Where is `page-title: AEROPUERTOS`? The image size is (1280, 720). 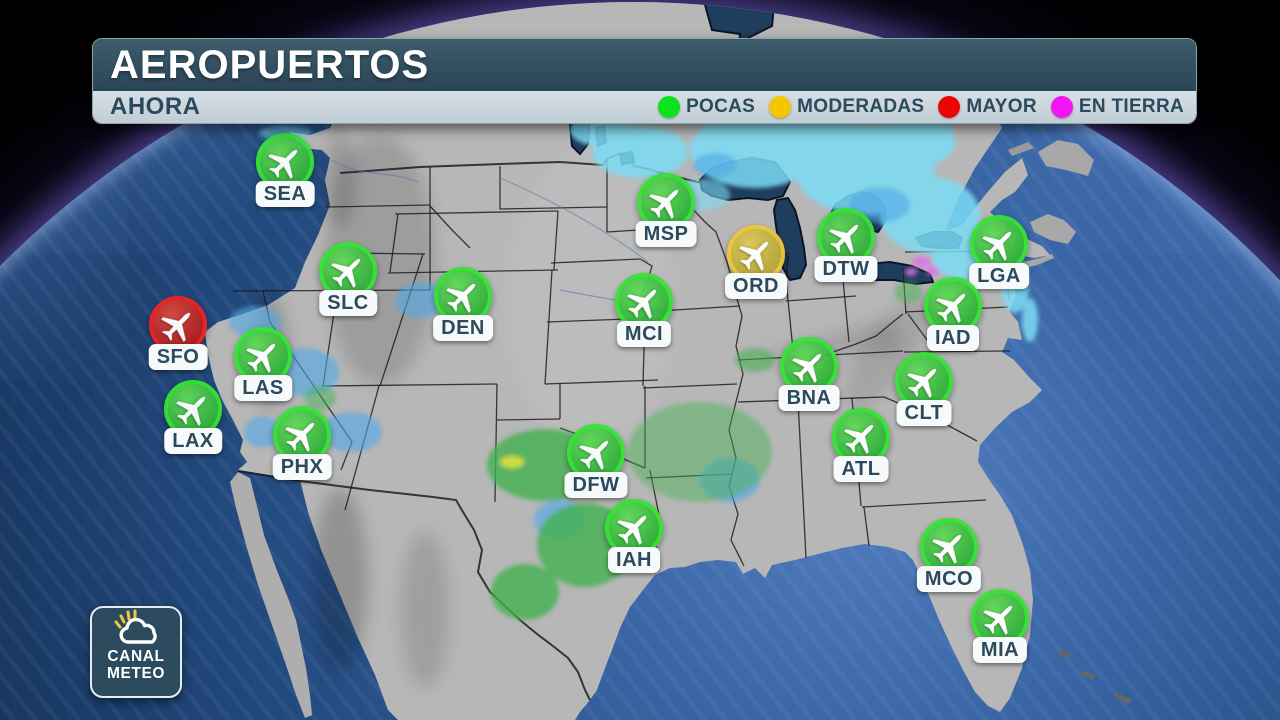
page-title: AEROPUERTOS is located at coordinates (270, 64).